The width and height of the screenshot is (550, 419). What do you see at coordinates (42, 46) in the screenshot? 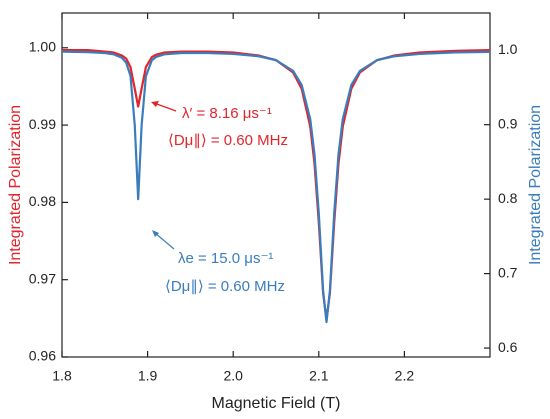
I see `y-tick-label: 1.00` at bounding box center [42, 46].